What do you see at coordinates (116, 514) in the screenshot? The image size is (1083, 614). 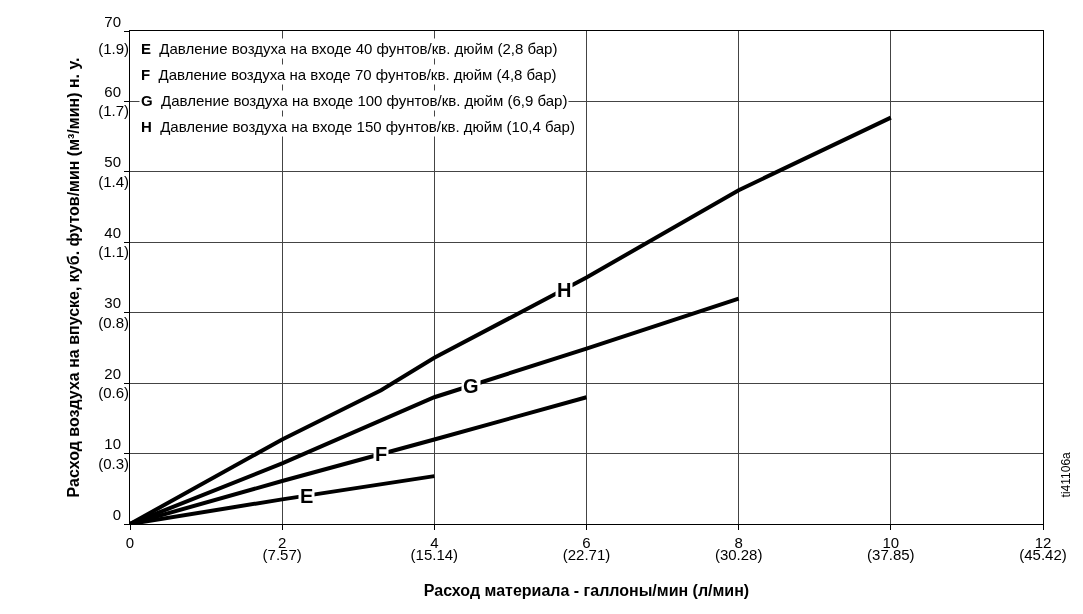 I see `y-tick-label: 0` at bounding box center [116, 514].